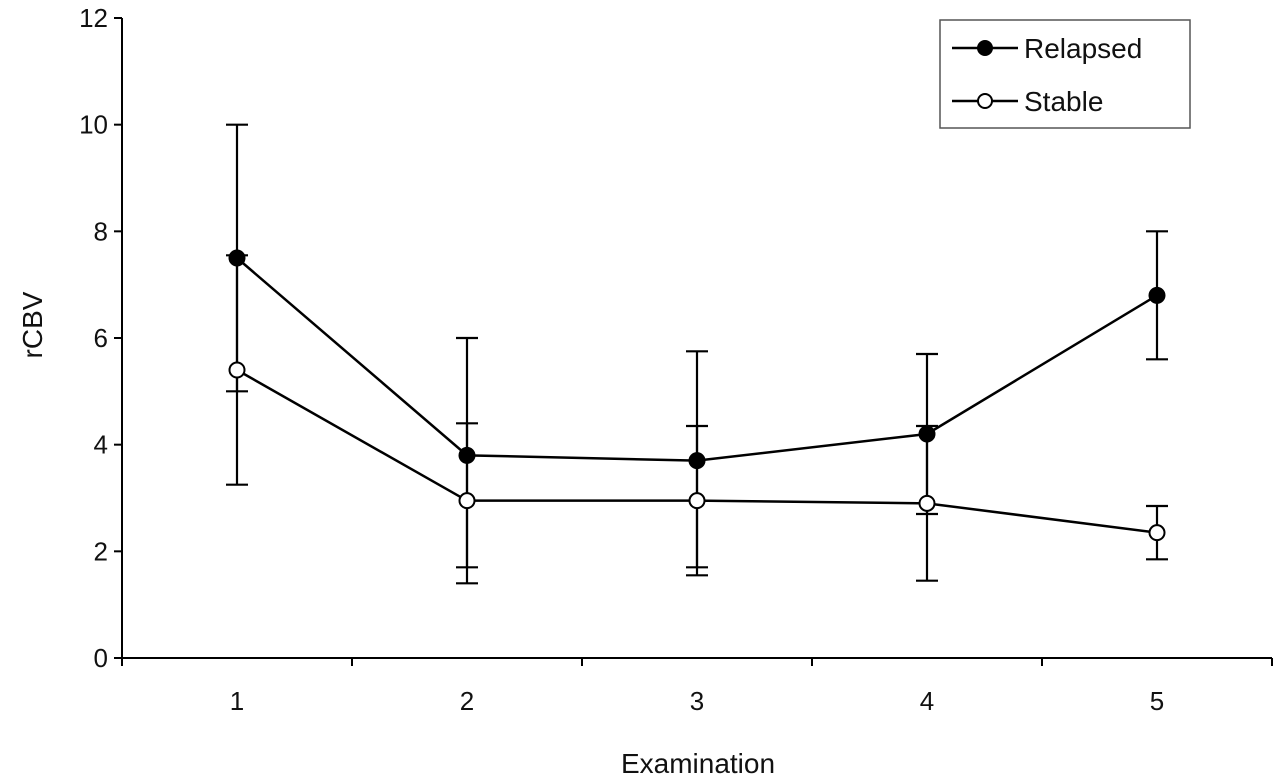  Describe the element at coordinates (101, 445) in the screenshot. I see `y-tick-label: 4` at that location.